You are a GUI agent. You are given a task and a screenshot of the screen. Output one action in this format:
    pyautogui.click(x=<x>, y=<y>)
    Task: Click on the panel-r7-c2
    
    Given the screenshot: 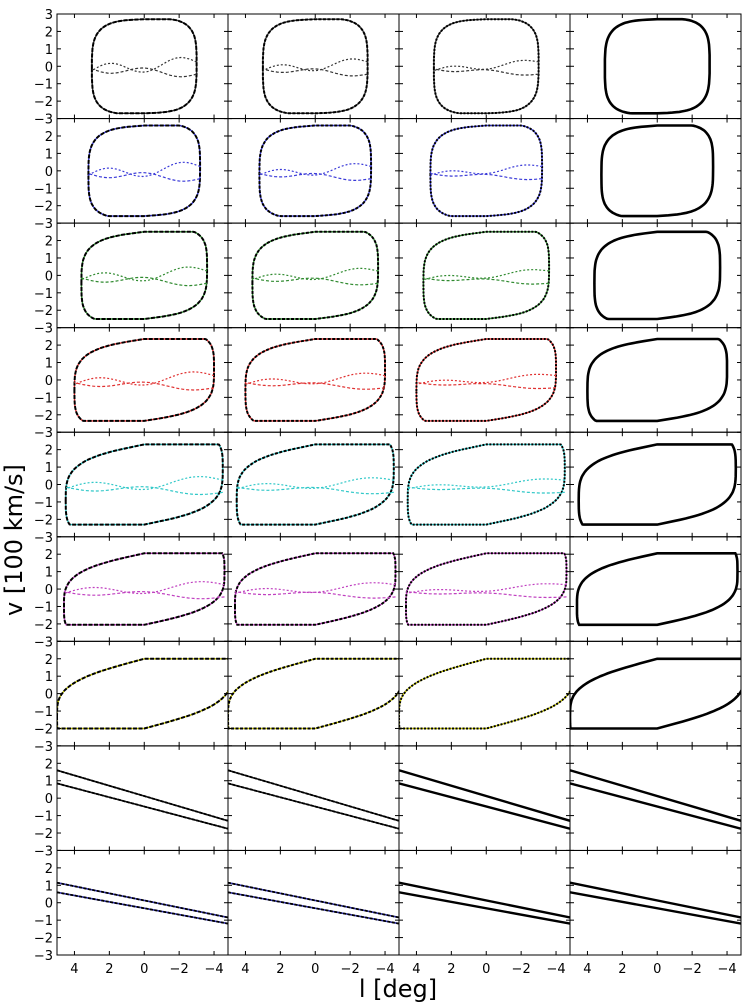 What is the action you would take?
    pyautogui.click(x=313, y=693)
    